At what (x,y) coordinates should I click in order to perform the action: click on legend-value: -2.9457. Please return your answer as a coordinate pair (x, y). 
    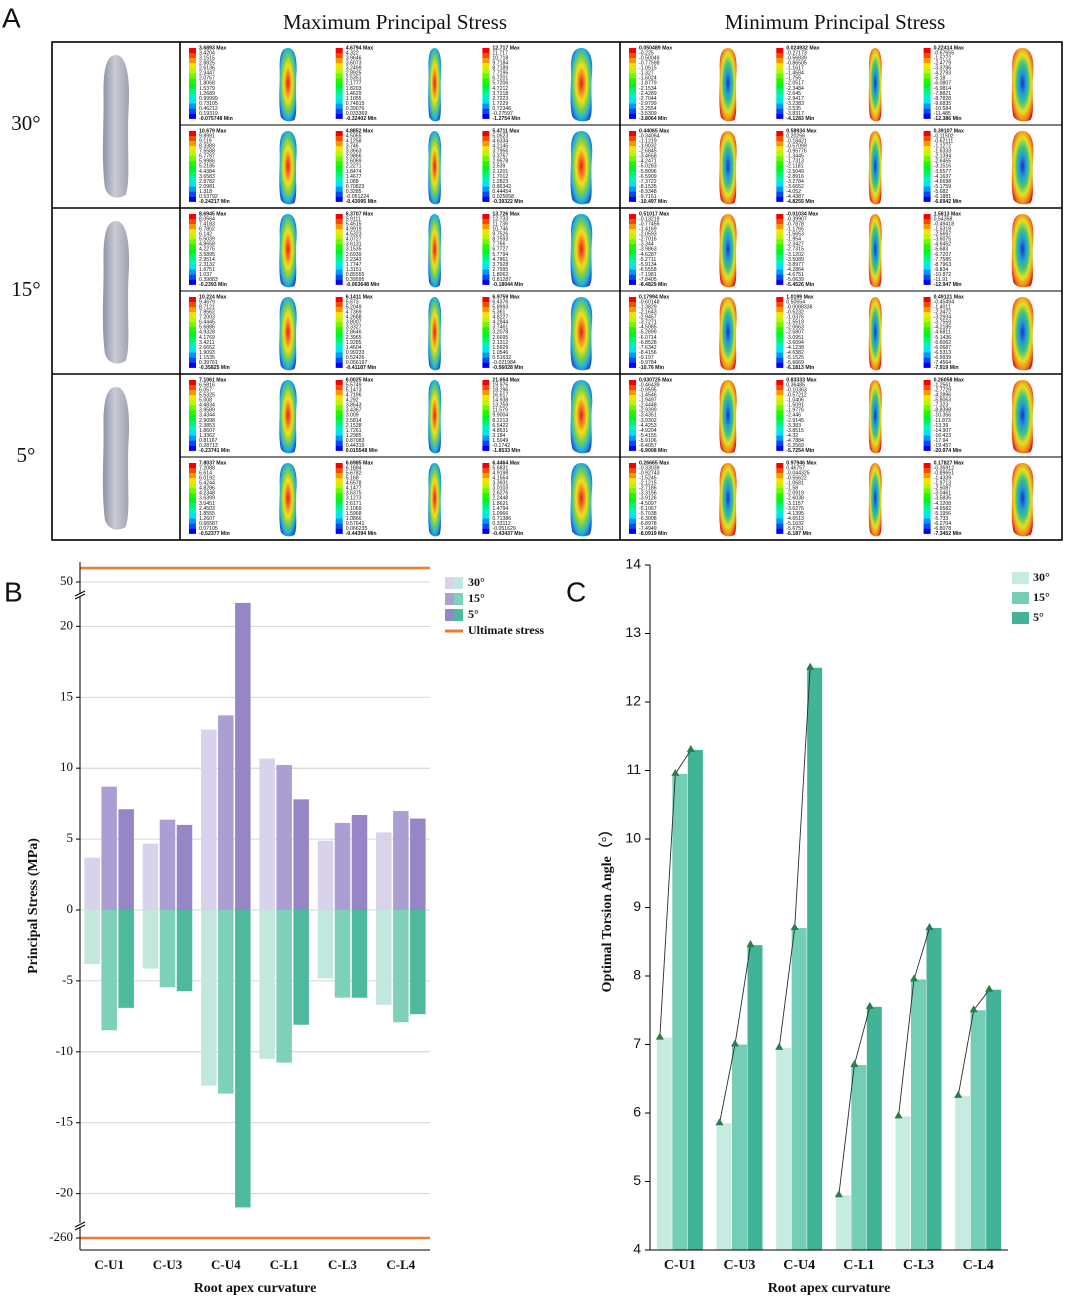
    Looking at the image, I should click on (648, 318).